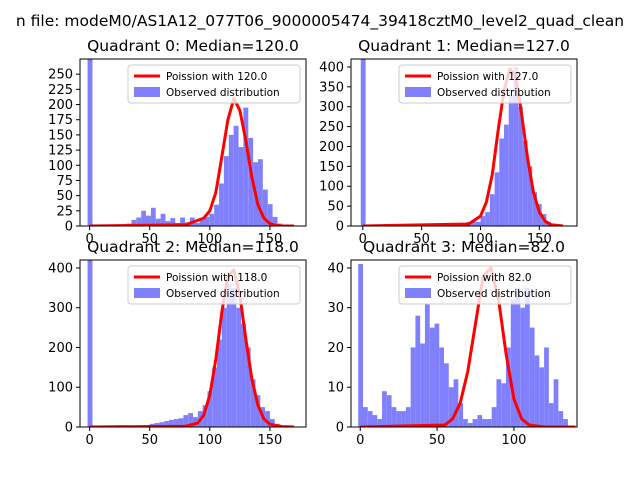 This screenshot has height=480, width=640. What do you see at coordinates (60, 120) in the screenshot?
I see `y-tick-label: 175` at bounding box center [60, 120].